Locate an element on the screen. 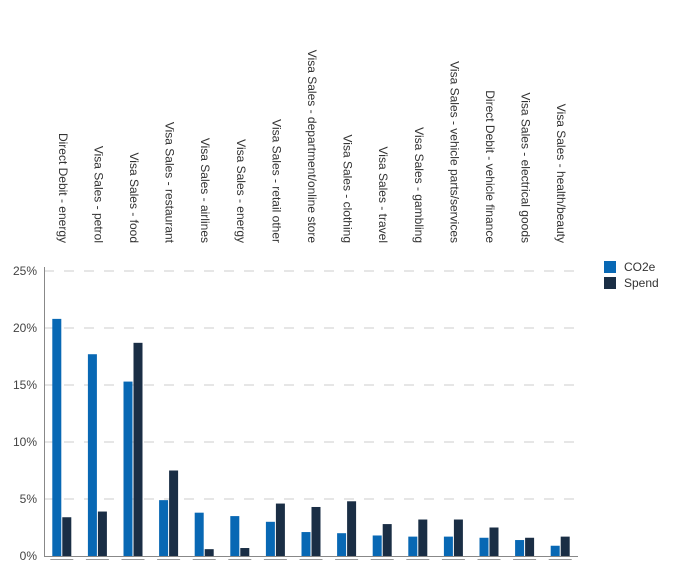 This screenshot has width=676, height=578. x-category-label: Visa Sales - department/online store is located at coordinates (312, 147).